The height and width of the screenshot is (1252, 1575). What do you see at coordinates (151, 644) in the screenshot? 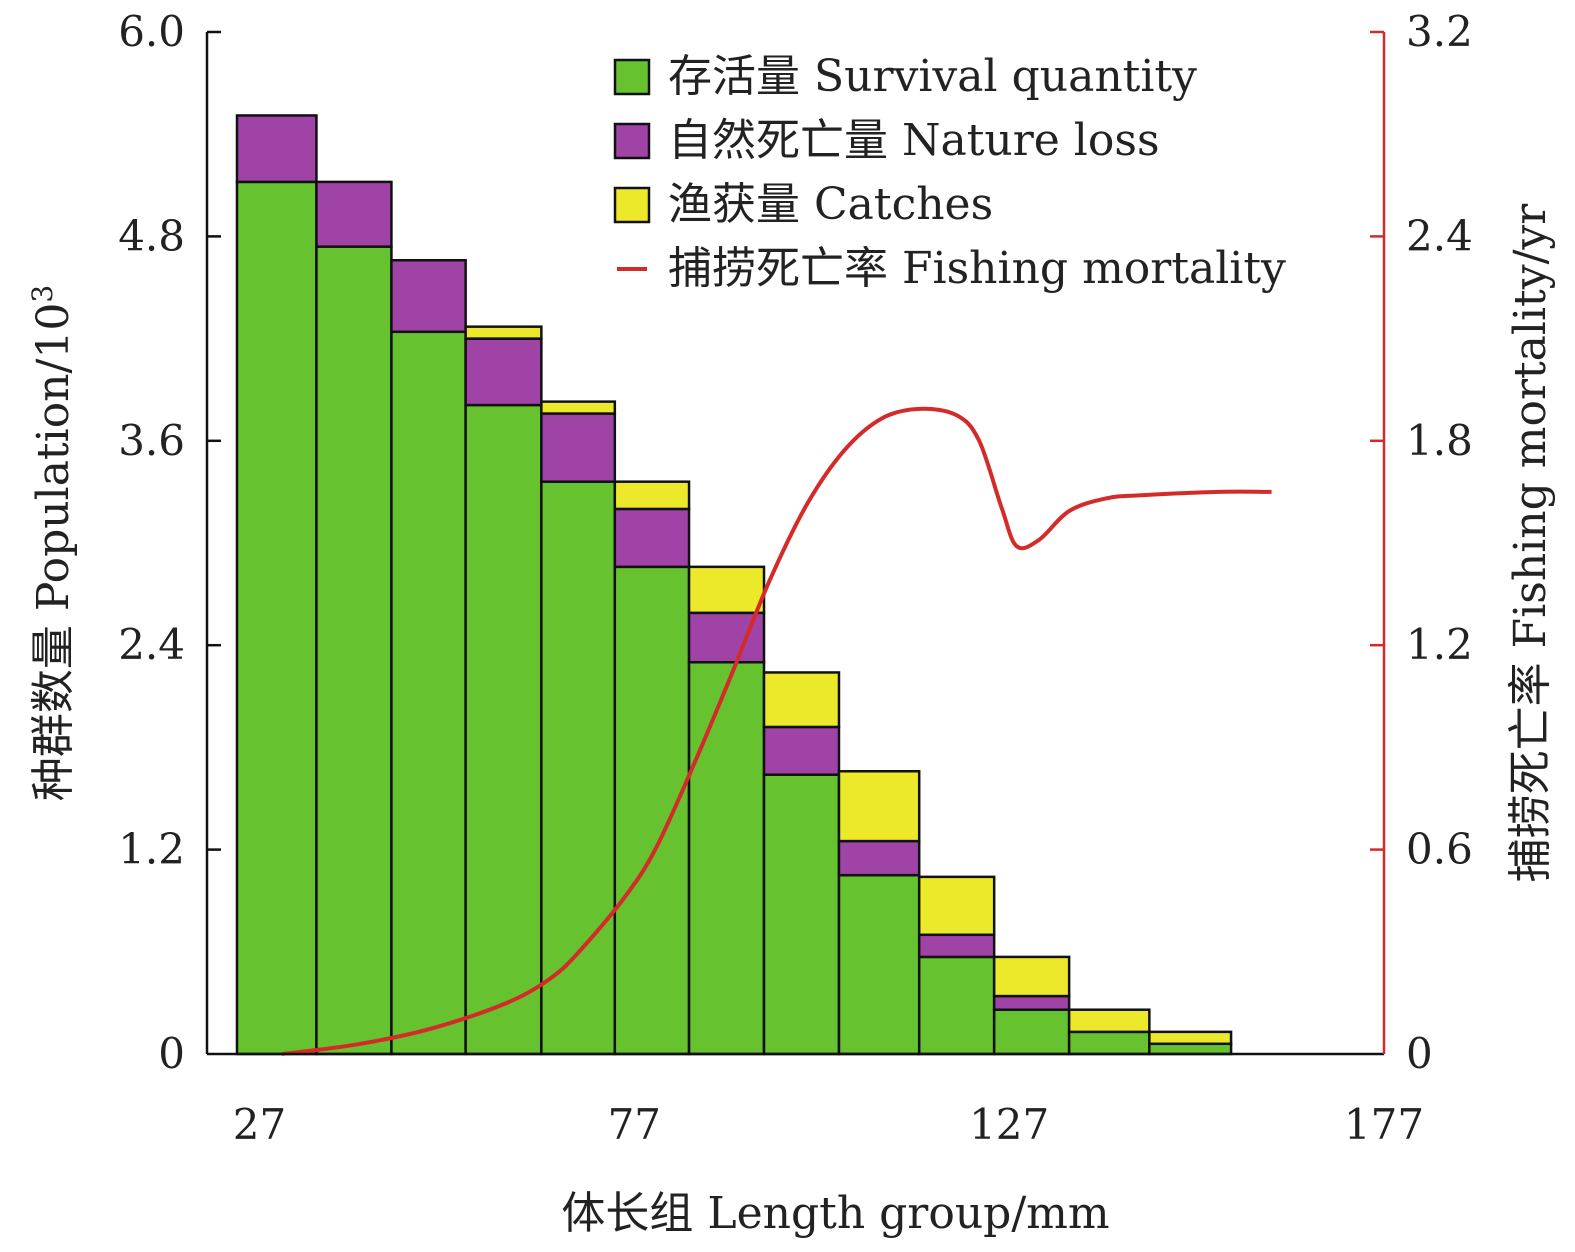
I see `left-tick-label: 2.4` at bounding box center [151, 644].